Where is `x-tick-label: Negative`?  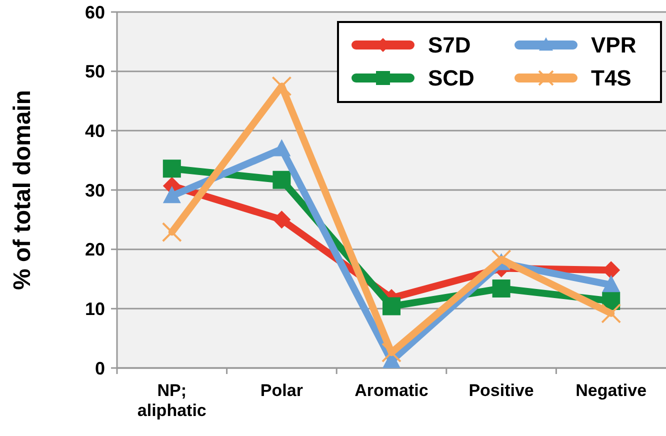 x-tick-label: Negative is located at coordinates (611, 390).